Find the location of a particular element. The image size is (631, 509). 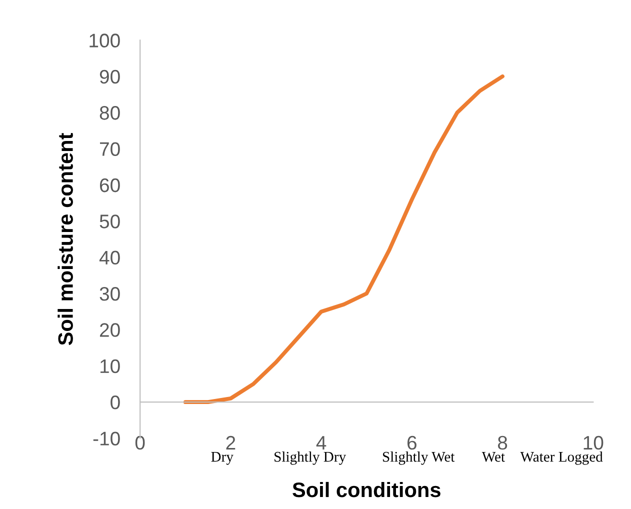

x-tick-label: 4 is located at coordinates (321, 443).